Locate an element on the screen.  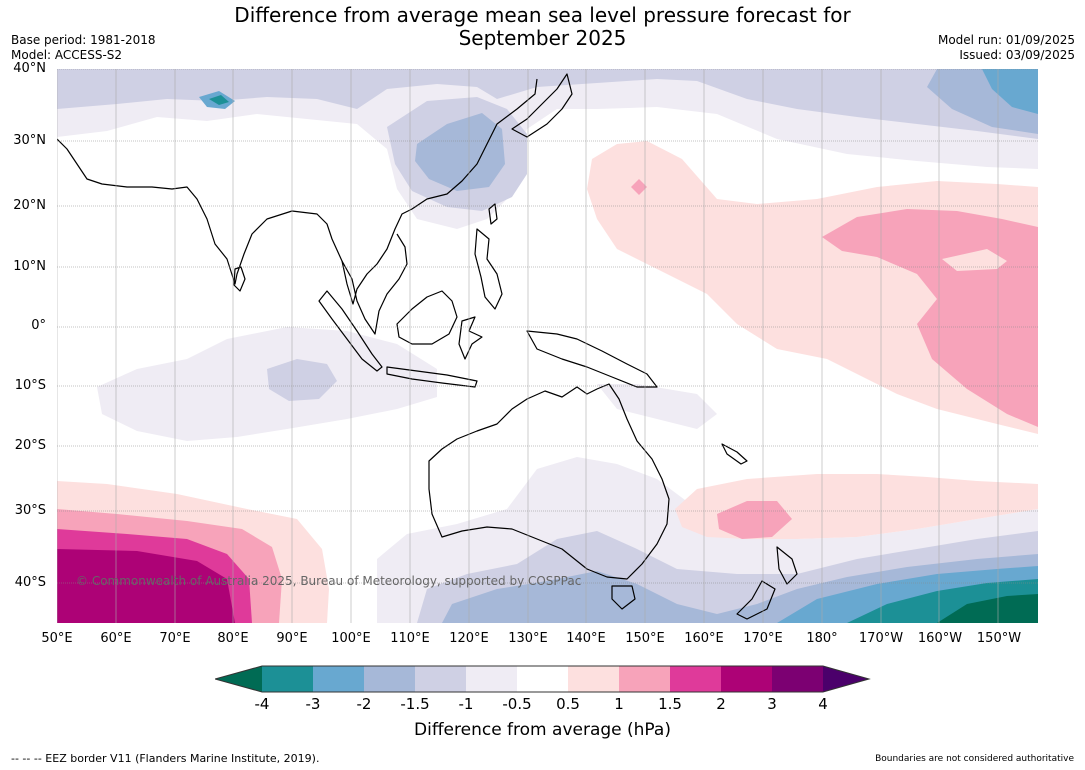
lat-label-20n: 20°N is located at coordinates (29, 205).